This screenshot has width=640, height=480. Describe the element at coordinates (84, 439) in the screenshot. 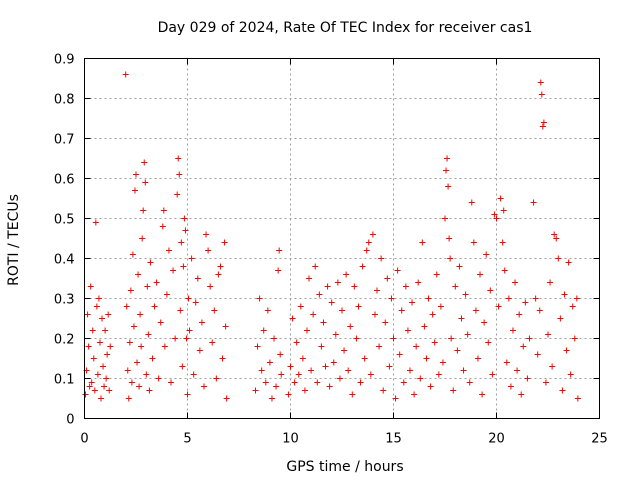

I see `x-tick-label: 0` at that location.